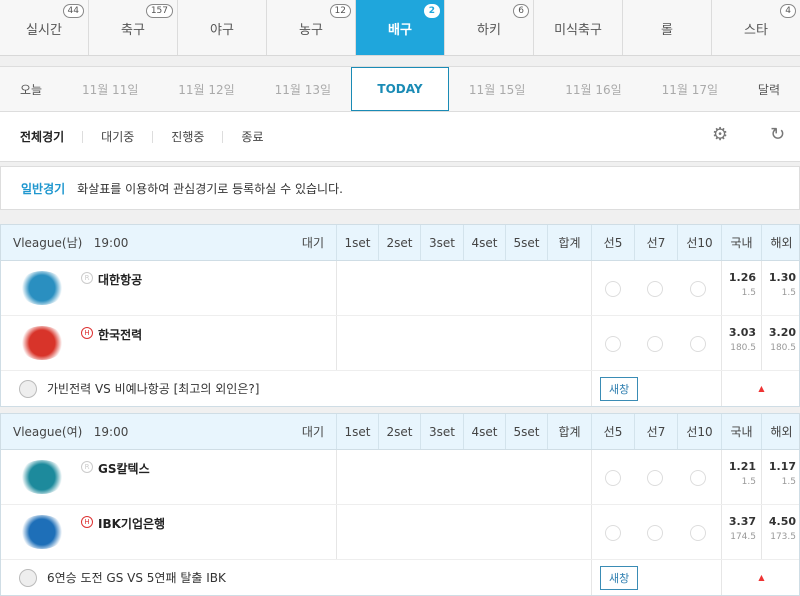 This screenshot has height=596, width=800. What do you see at coordinates (569, 431) in the screenshot?
I see `column-header: 합계` at bounding box center [569, 431].